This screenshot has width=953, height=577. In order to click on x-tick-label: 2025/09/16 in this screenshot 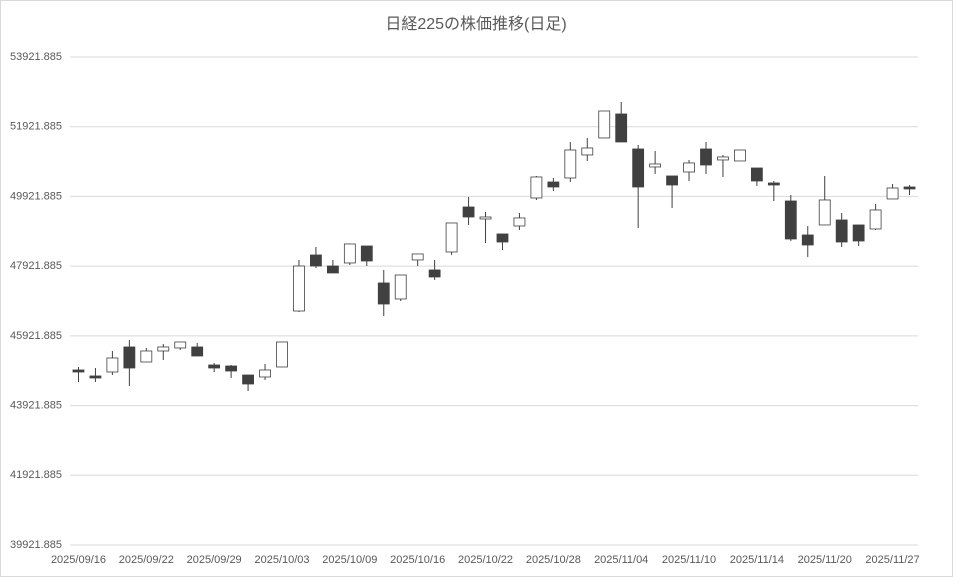, I will do `click(78, 560)`.